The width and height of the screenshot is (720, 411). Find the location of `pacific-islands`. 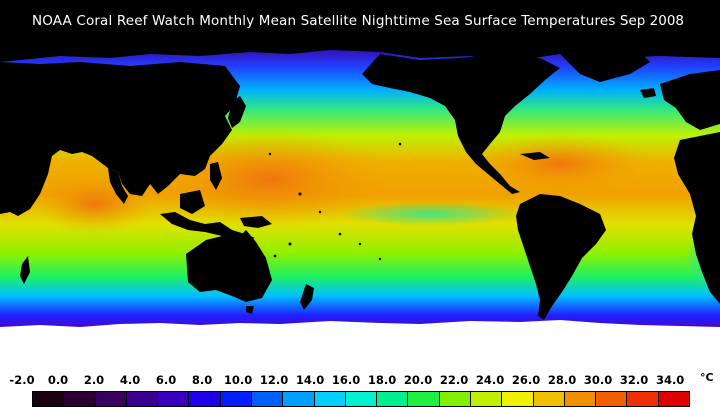

pacific-islands is located at coordinates (335, 201).